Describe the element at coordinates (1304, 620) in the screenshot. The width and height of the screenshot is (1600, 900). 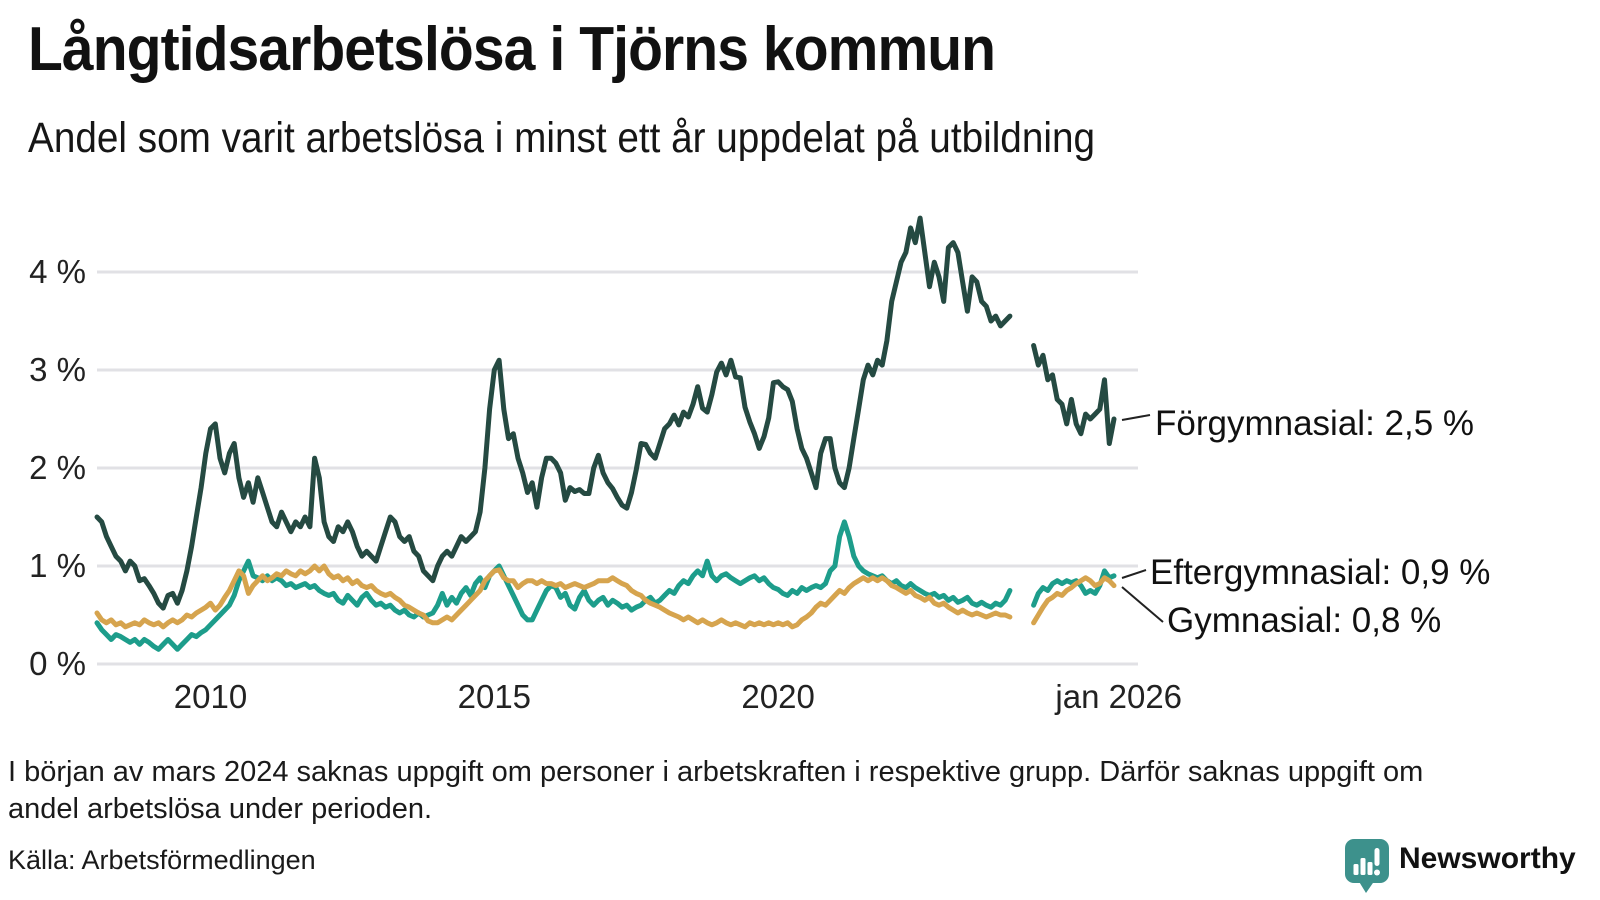
I see `series-label-gymnasial: Gymnasial: 0,8 %` at that location.